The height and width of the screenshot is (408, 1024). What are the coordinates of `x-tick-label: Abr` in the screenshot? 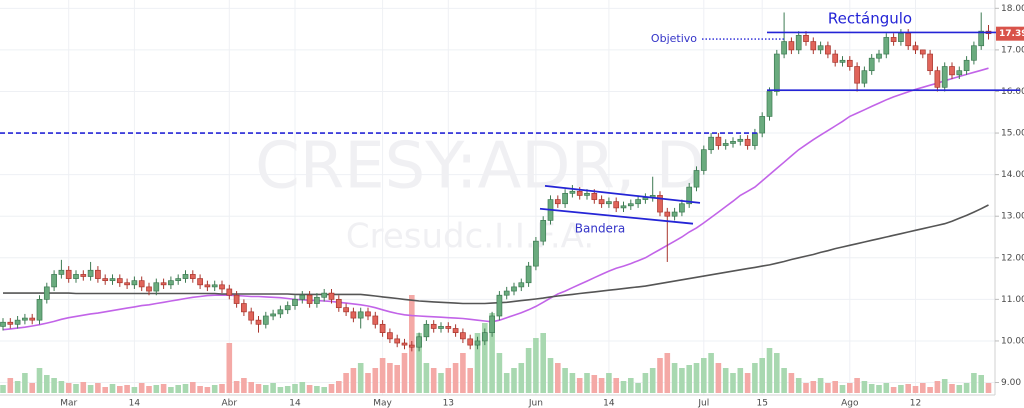 It's located at (230, 403).